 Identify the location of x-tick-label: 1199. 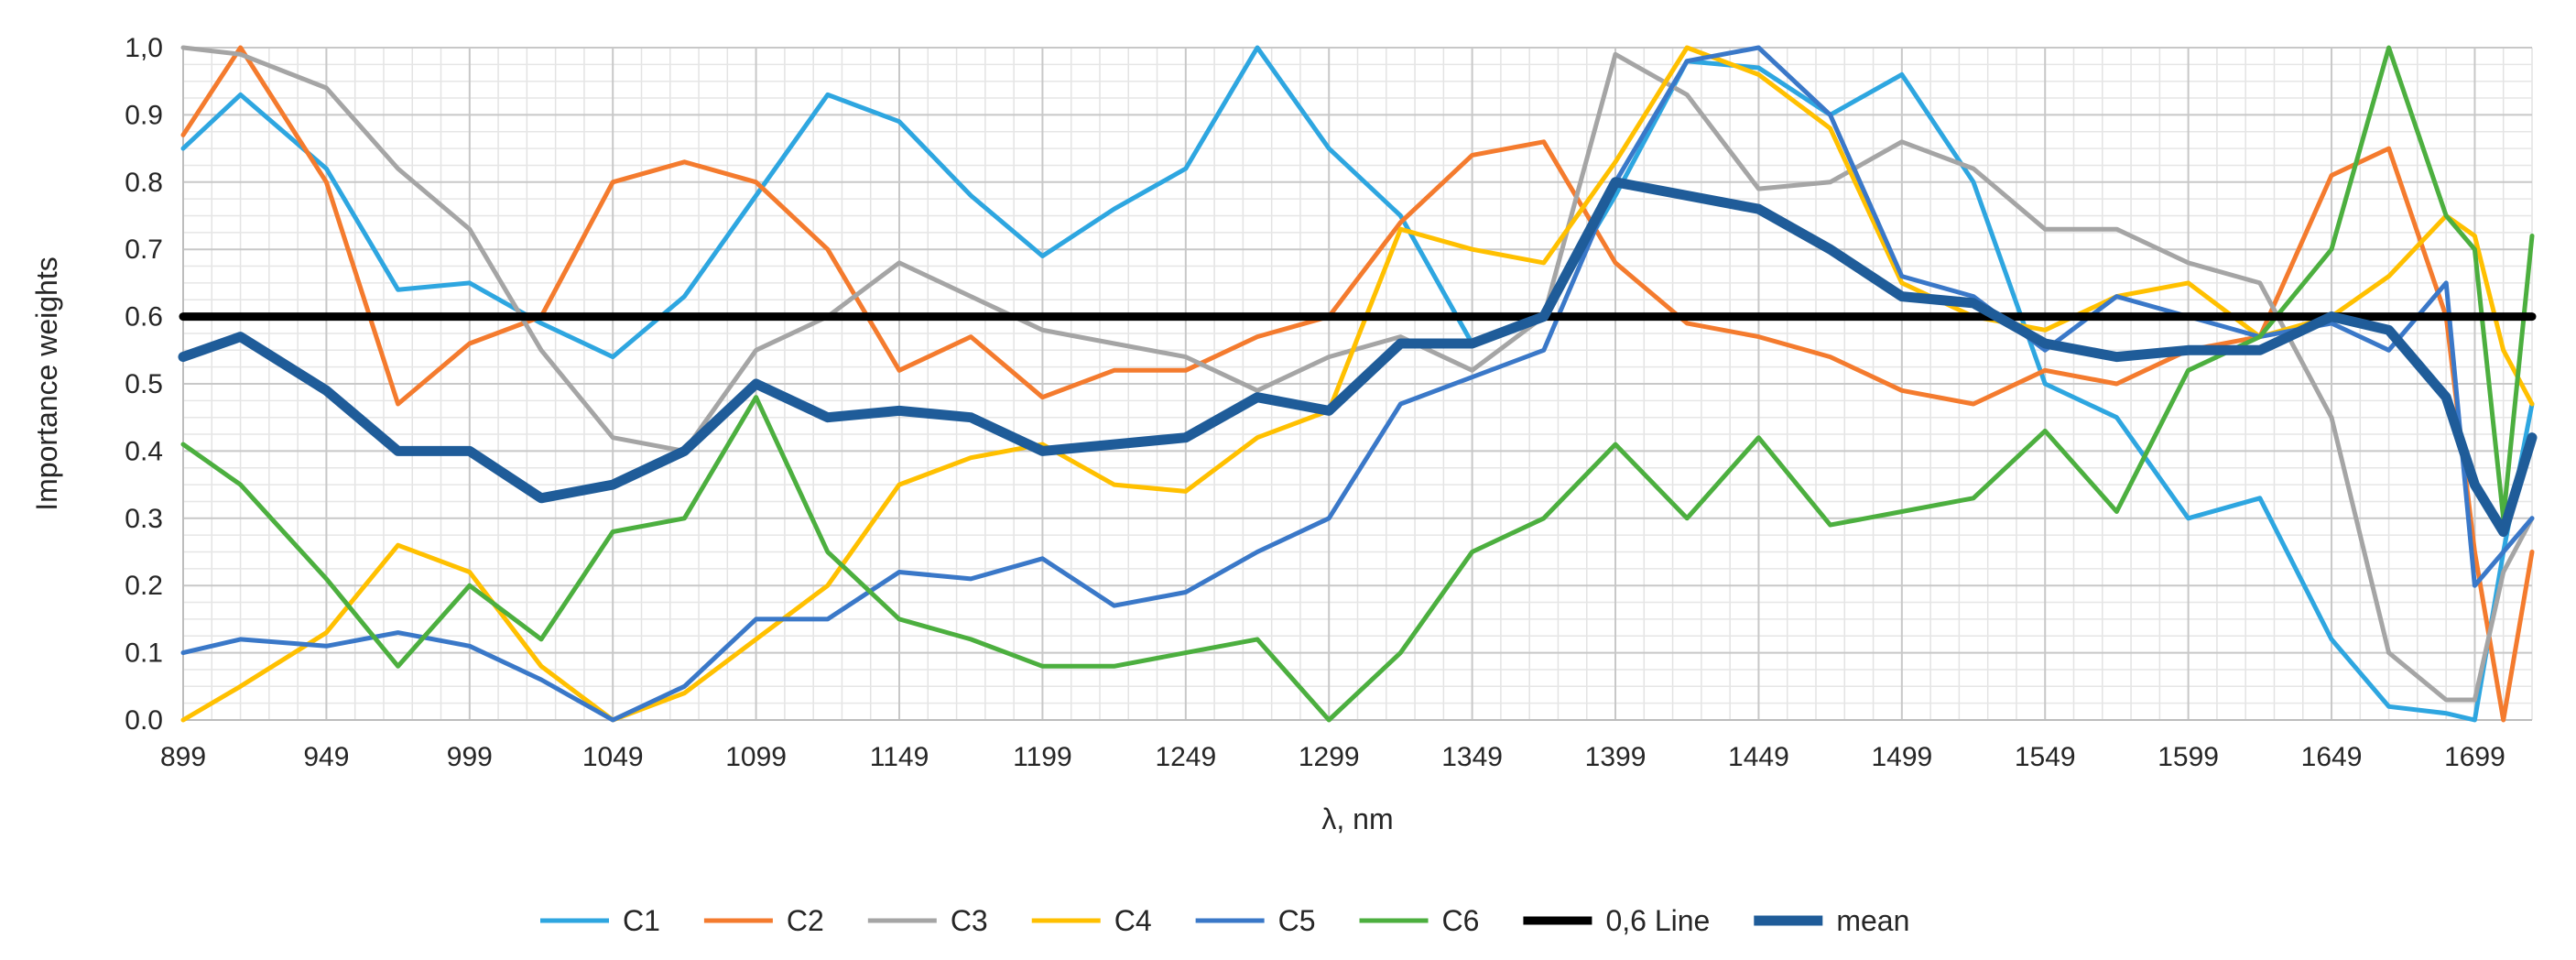
(1042, 757).